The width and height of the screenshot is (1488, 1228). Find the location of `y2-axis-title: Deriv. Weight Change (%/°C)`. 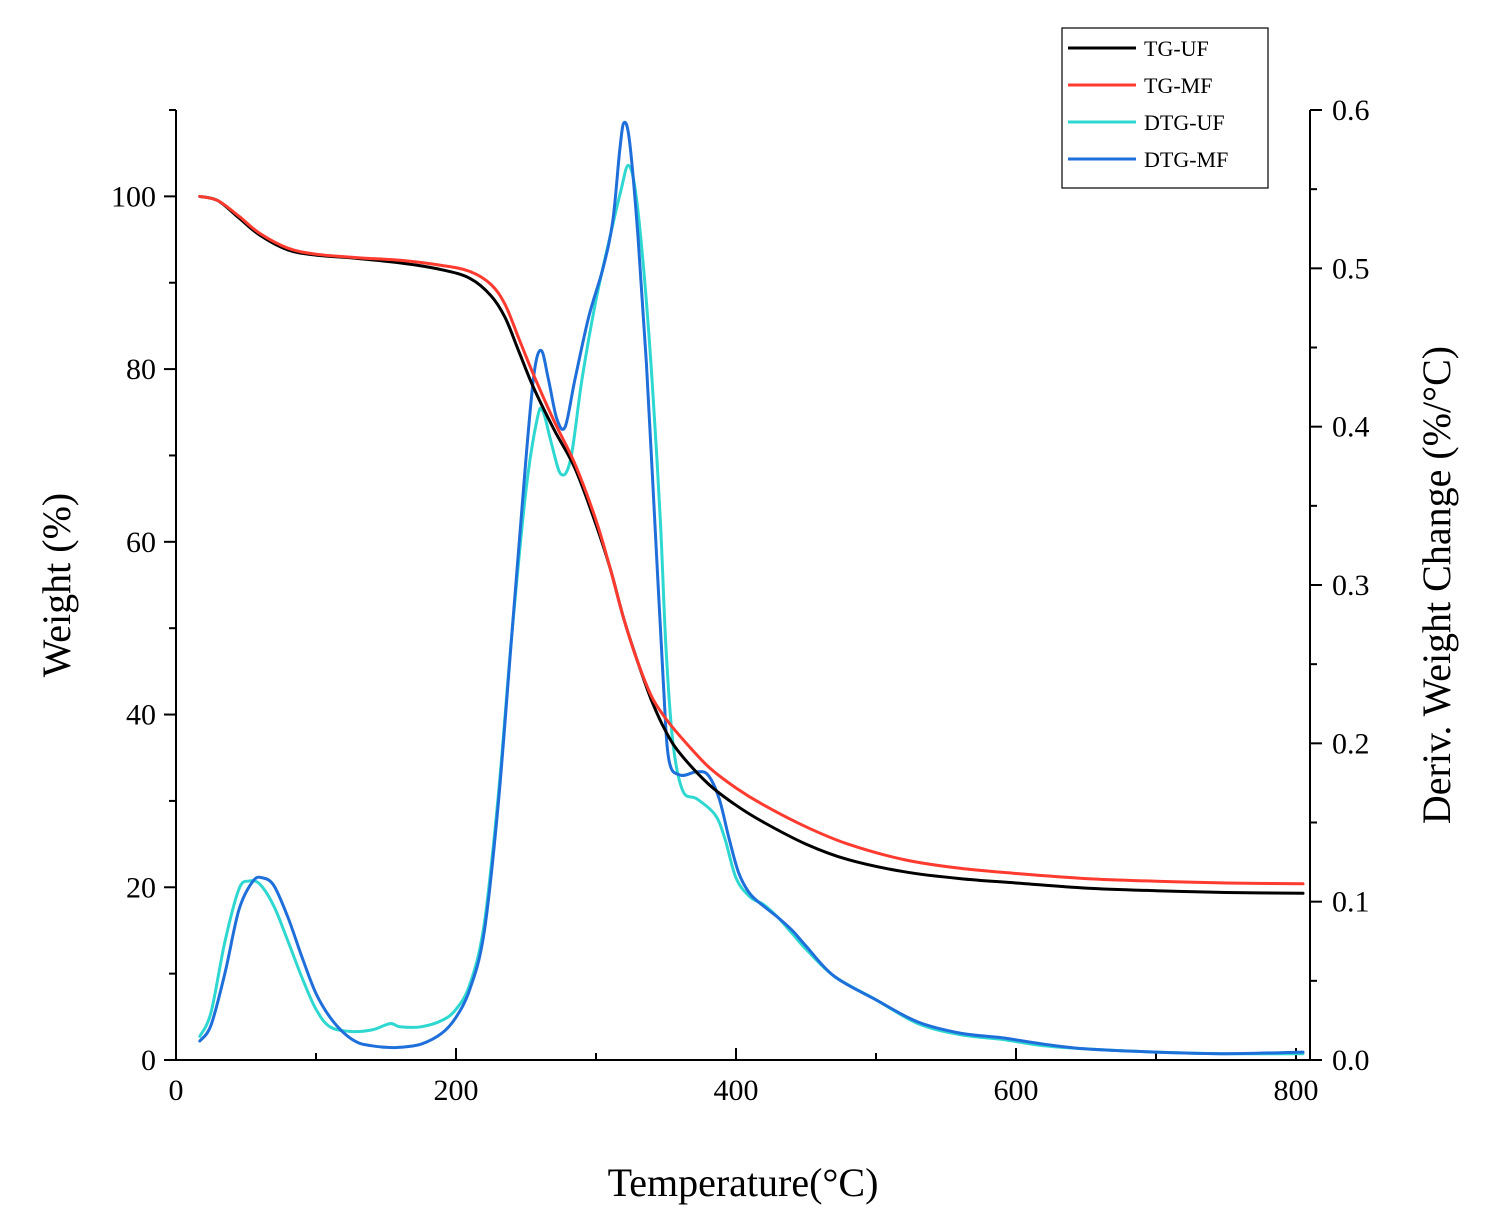

y2-axis-title: Deriv. Weight Change (%/°C) is located at coordinates (1436, 585).